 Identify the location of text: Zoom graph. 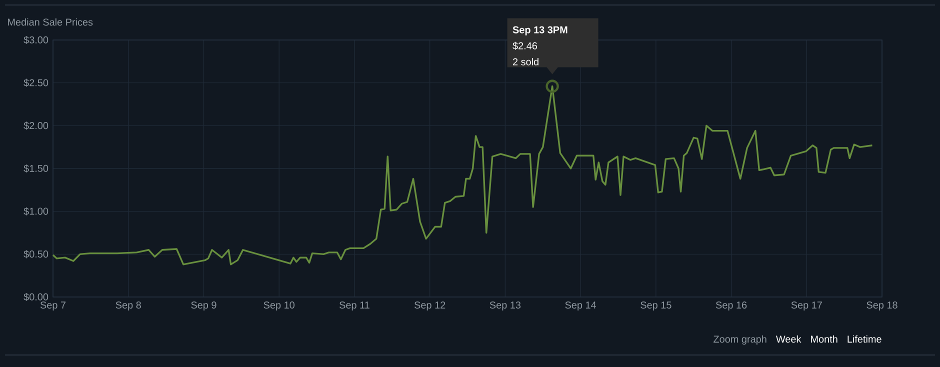
(740, 340).